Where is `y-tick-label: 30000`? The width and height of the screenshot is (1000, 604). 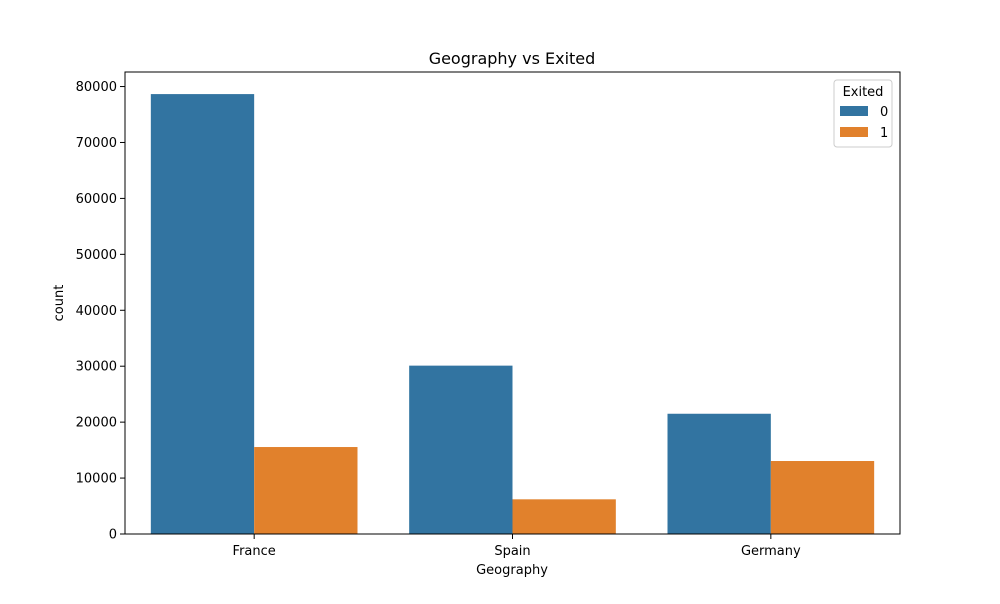
y-tick-label: 30000 is located at coordinates (96, 367).